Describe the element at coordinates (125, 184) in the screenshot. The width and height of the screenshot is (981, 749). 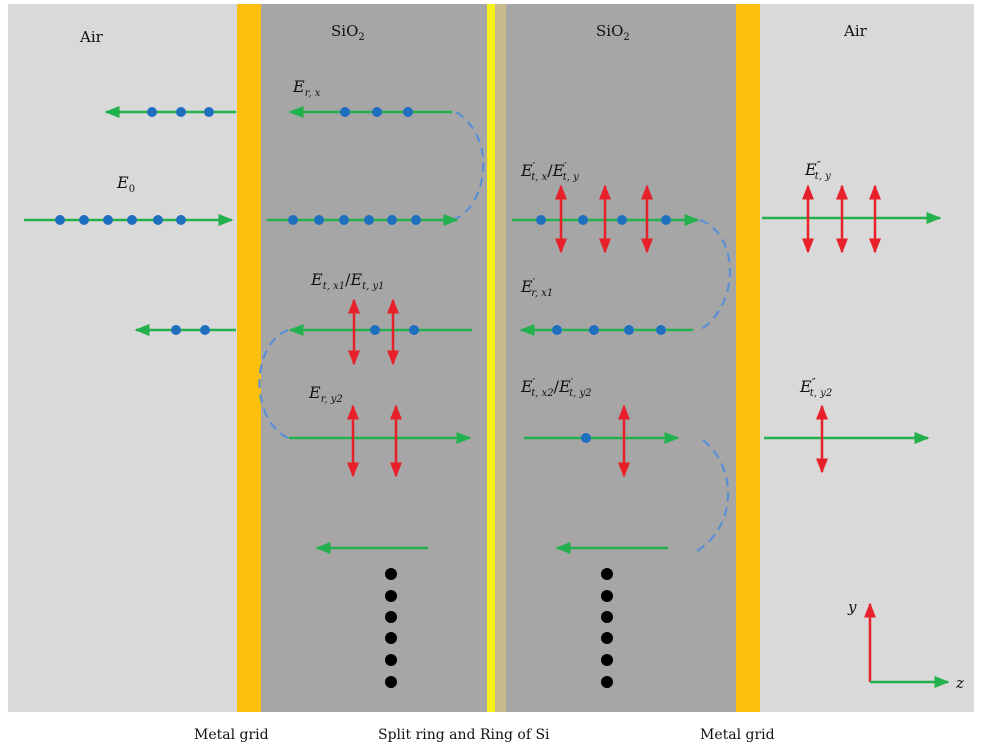
I see `label-E0: E0` at that location.